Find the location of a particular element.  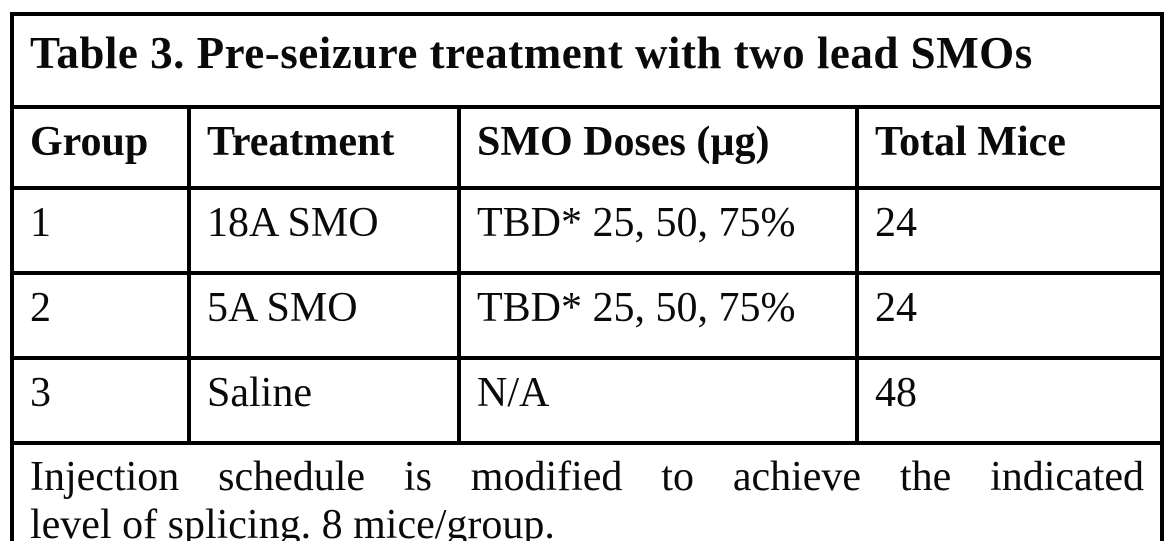

column-header-smo-doses: SMO Doses (µg) is located at coordinates (658, 147).